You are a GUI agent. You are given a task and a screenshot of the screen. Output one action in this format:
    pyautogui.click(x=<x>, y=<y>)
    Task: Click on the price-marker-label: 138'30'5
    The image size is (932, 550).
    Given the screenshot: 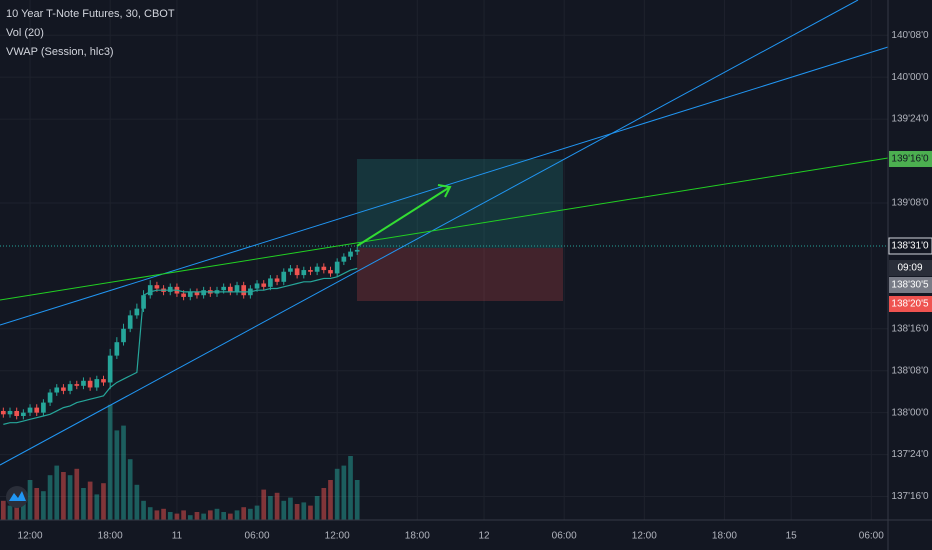 What is the action you would take?
    pyautogui.click(x=910, y=285)
    